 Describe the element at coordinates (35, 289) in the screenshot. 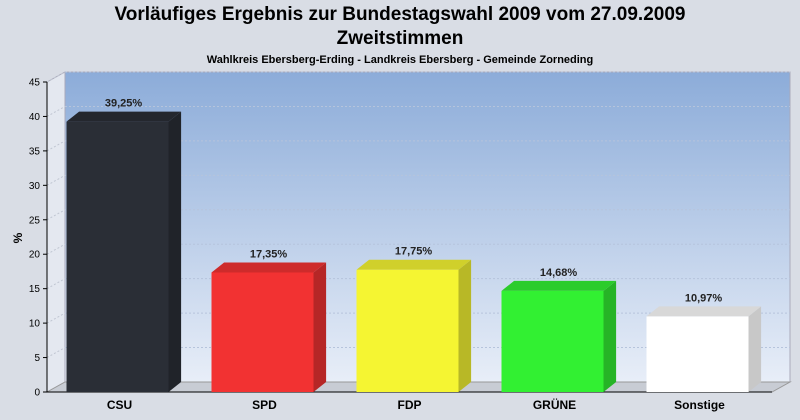

I see `y-tick-label: 15` at that location.